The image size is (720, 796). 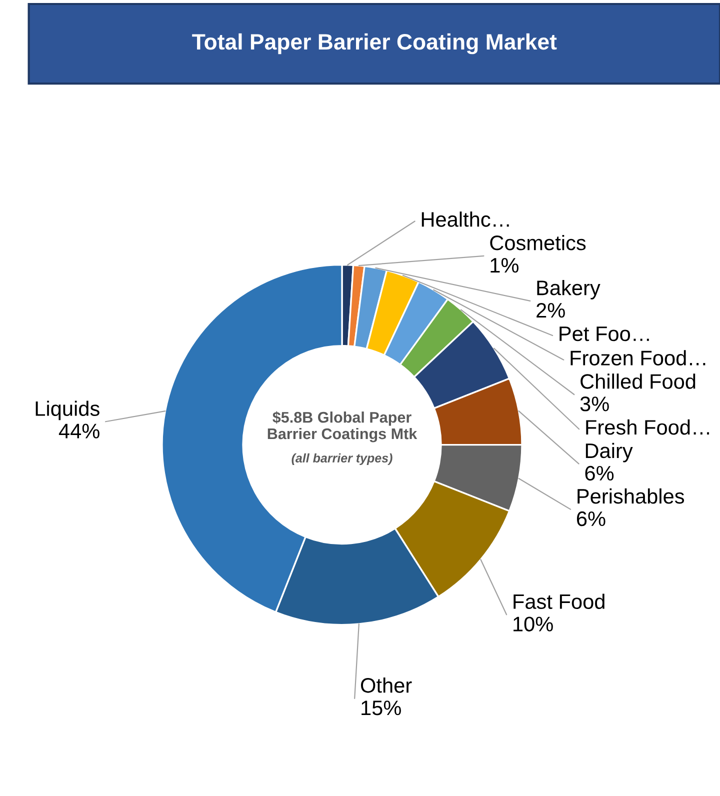 I want to click on text: (all barrier types), so click(x=342, y=459).